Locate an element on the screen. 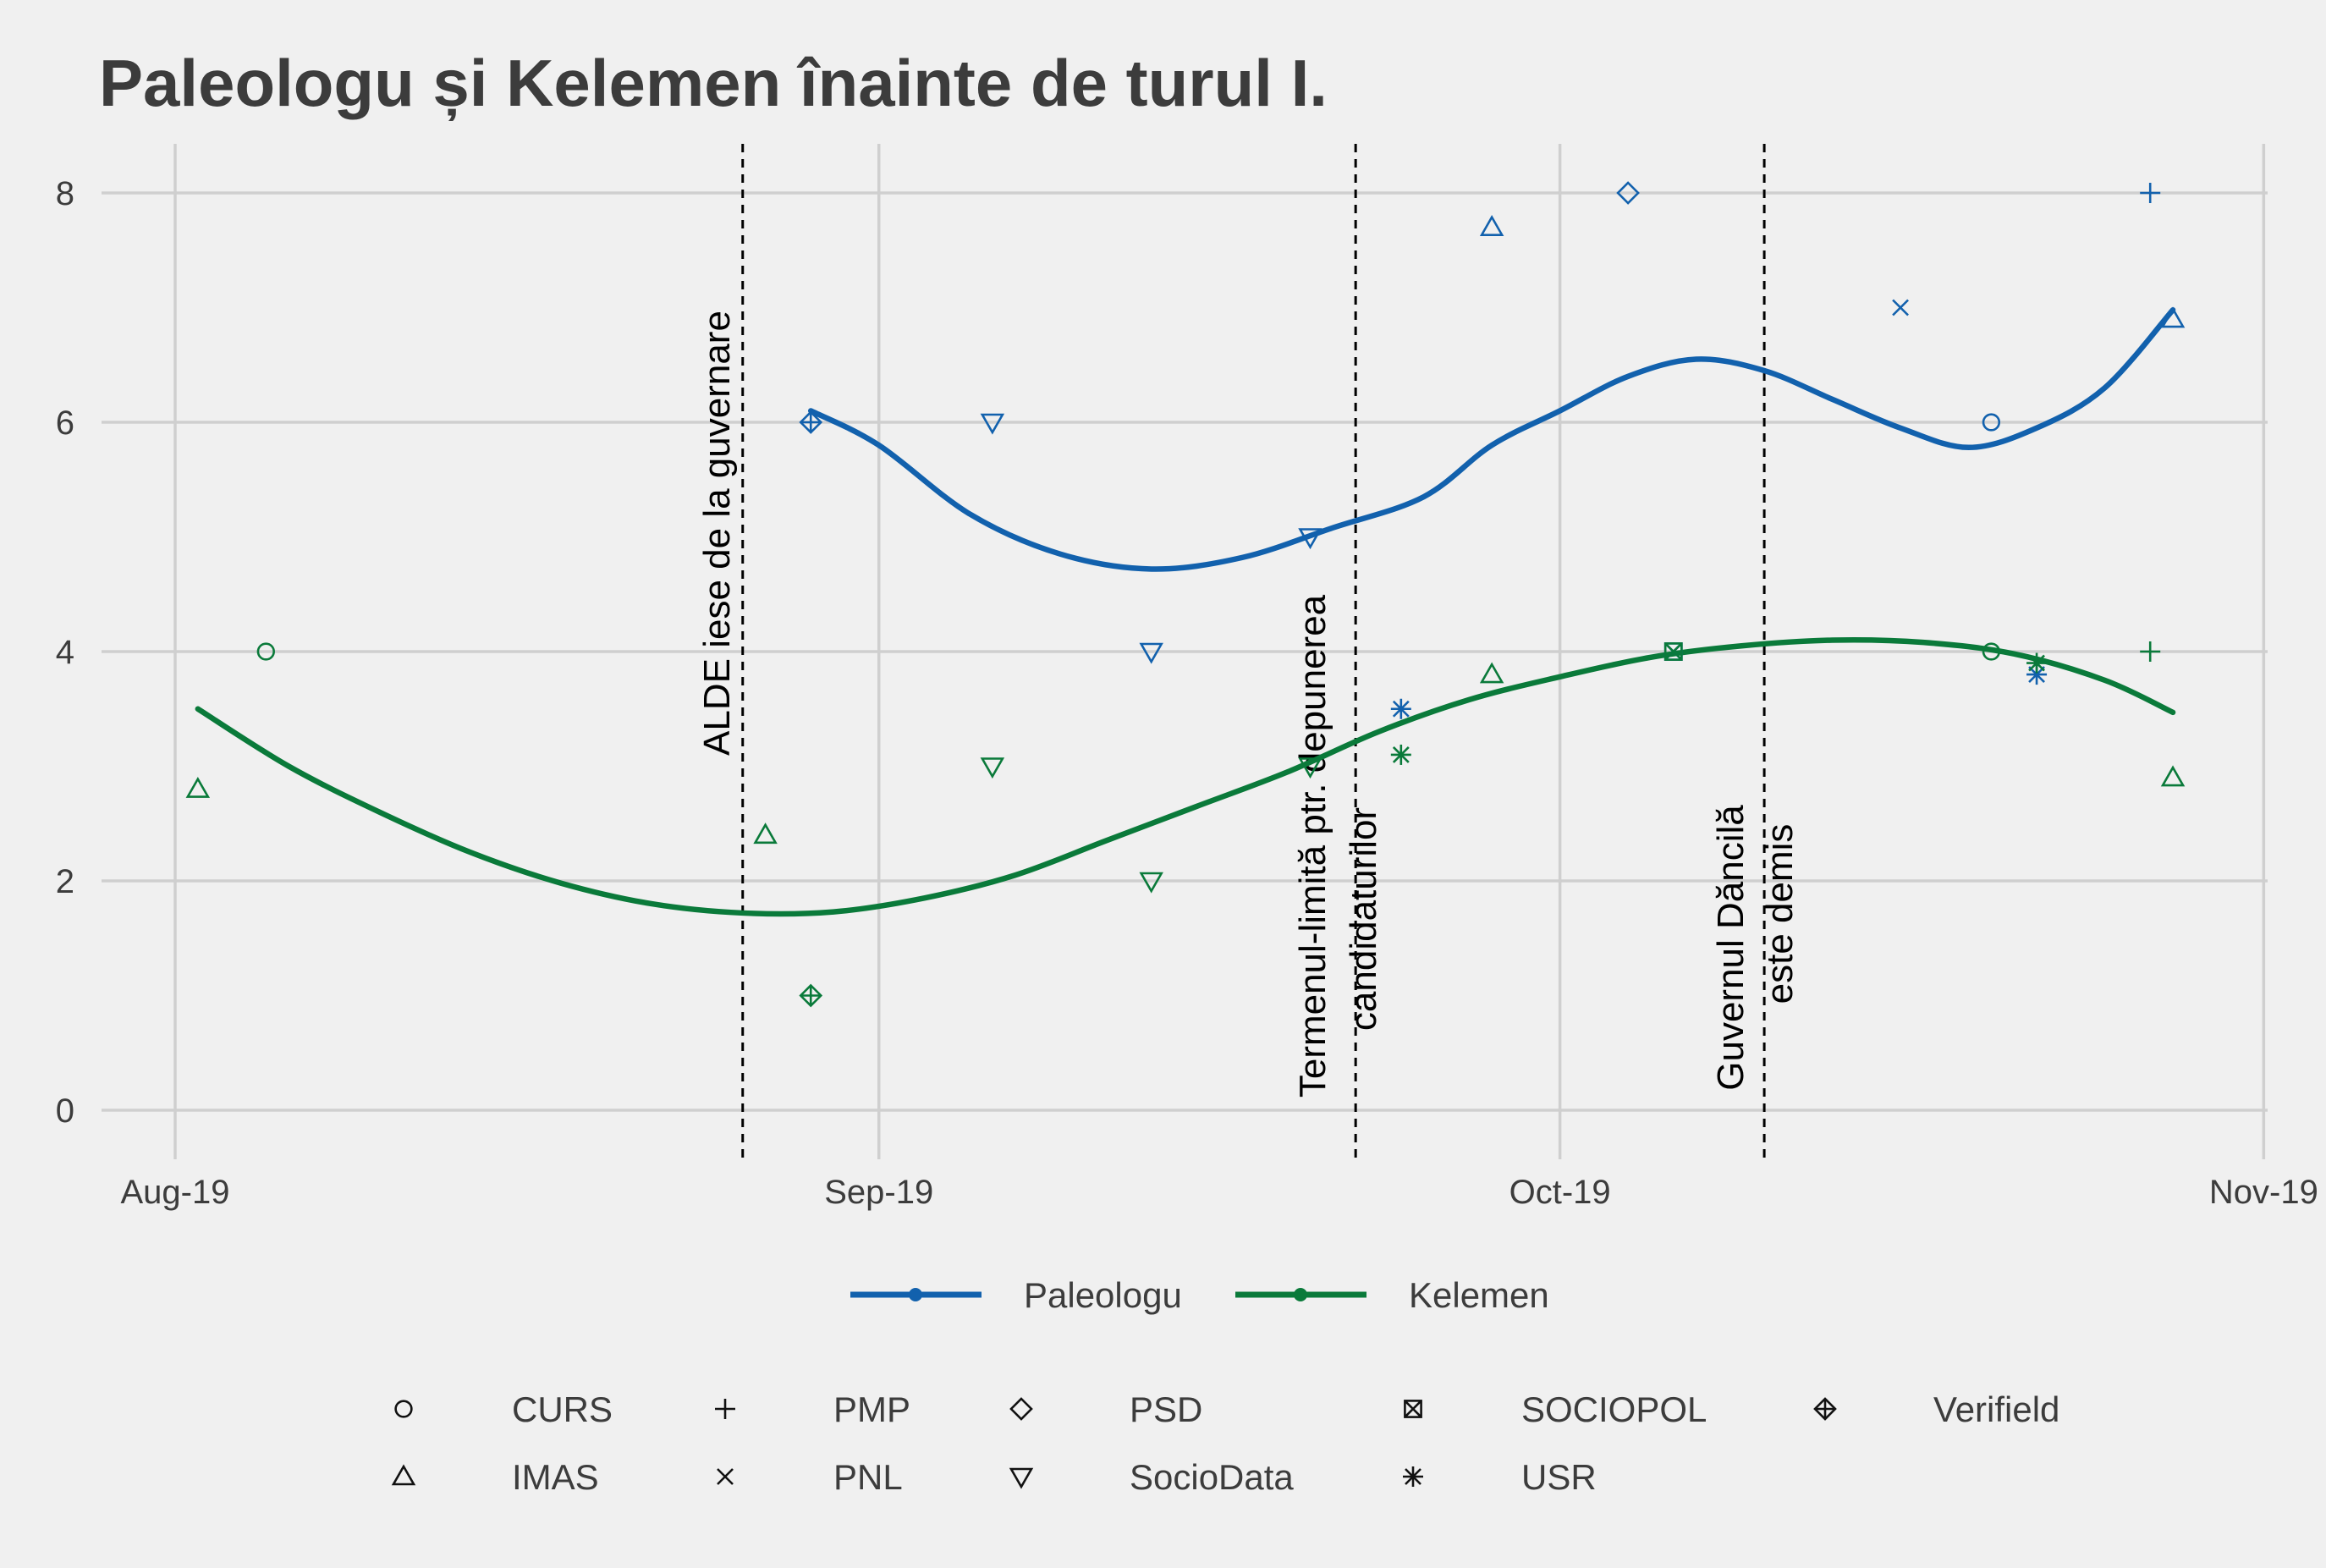  event-label: Guvernul Dăncilă is located at coordinates (1730, 948).